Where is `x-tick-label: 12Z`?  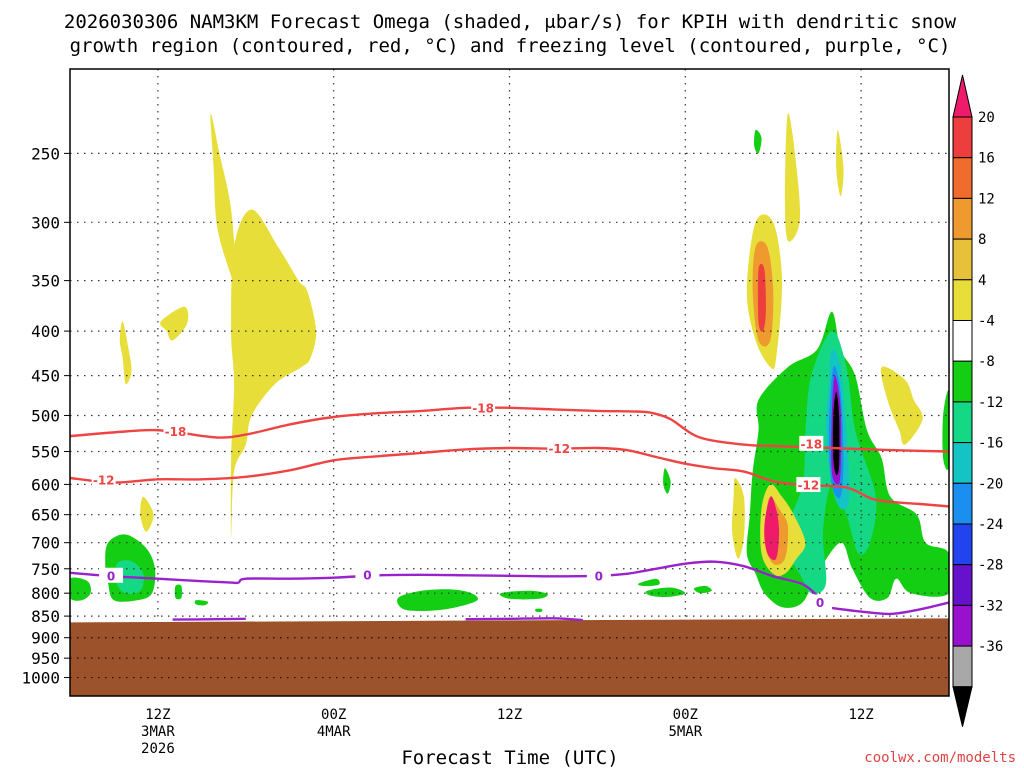 x-tick-label: 12Z is located at coordinates (860, 715).